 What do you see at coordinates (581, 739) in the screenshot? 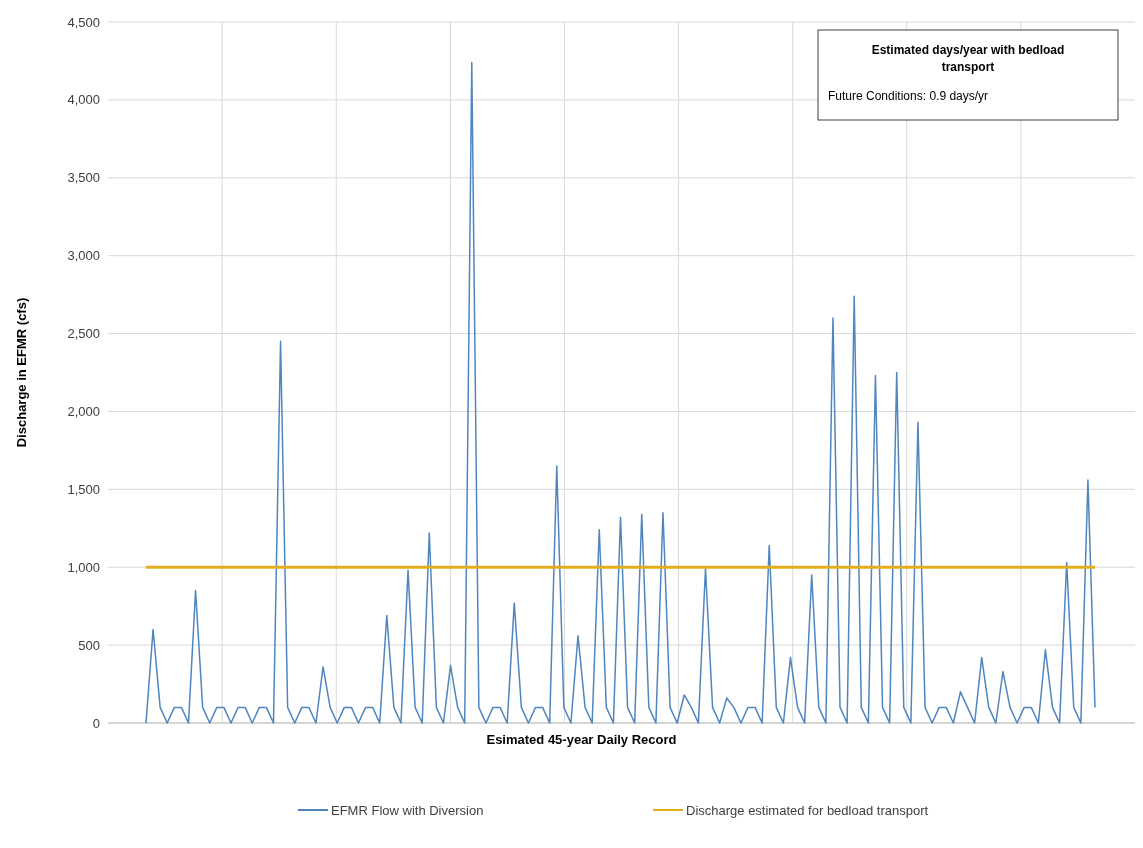
I see `x-axis-title: Esimated 45-year Daily Record` at bounding box center [581, 739].